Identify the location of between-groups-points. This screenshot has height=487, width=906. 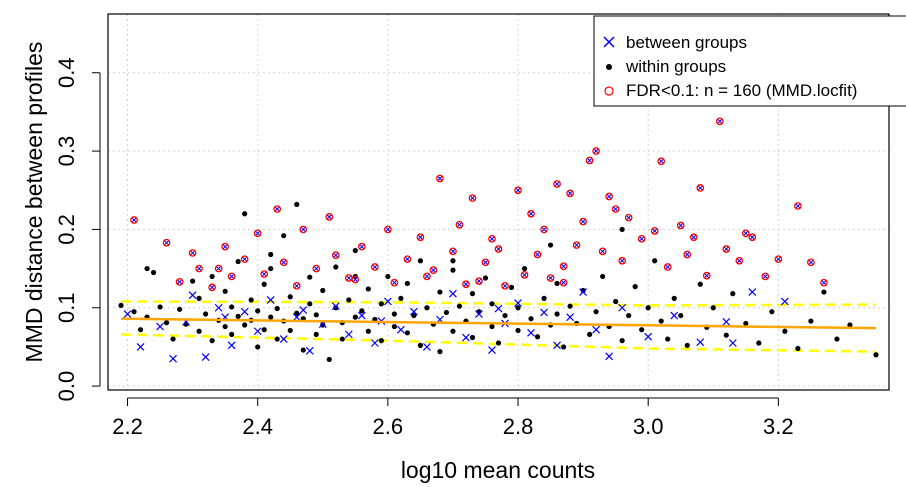
(456, 325).